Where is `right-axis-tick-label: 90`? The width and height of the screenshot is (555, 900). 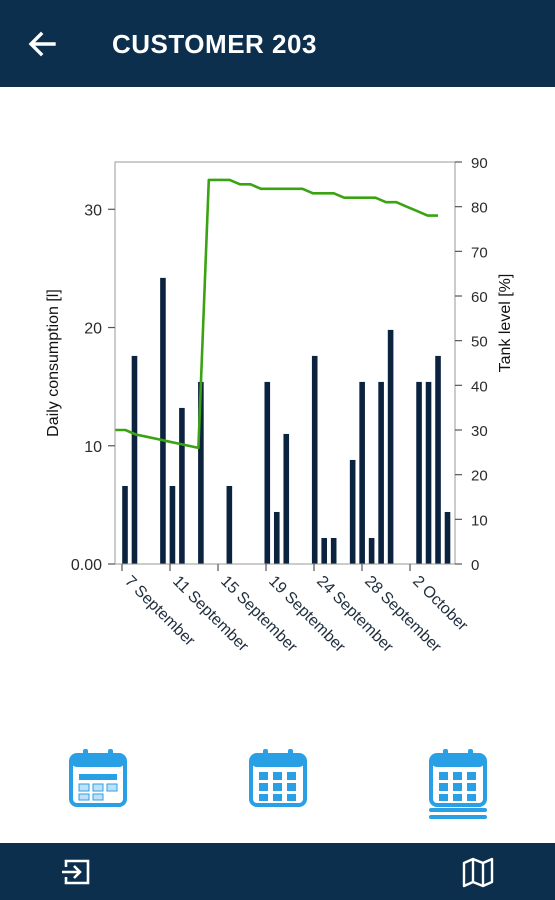 right-axis-tick-label: 90 is located at coordinates (479, 163).